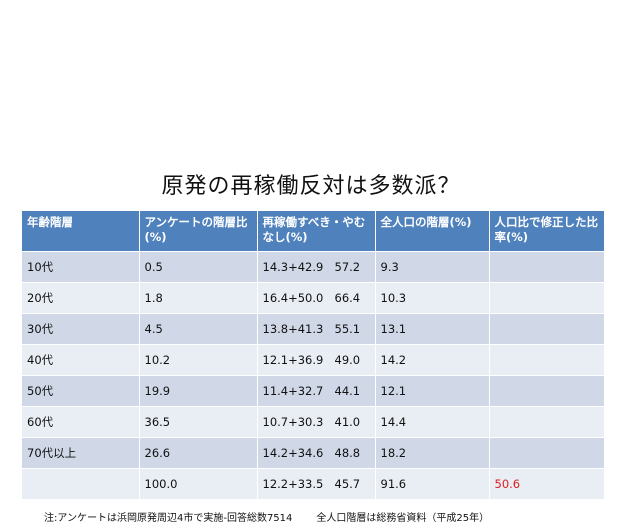  Describe the element at coordinates (546, 483) in the screenshot. I see `adjusted-cell: 50.6` at that location.